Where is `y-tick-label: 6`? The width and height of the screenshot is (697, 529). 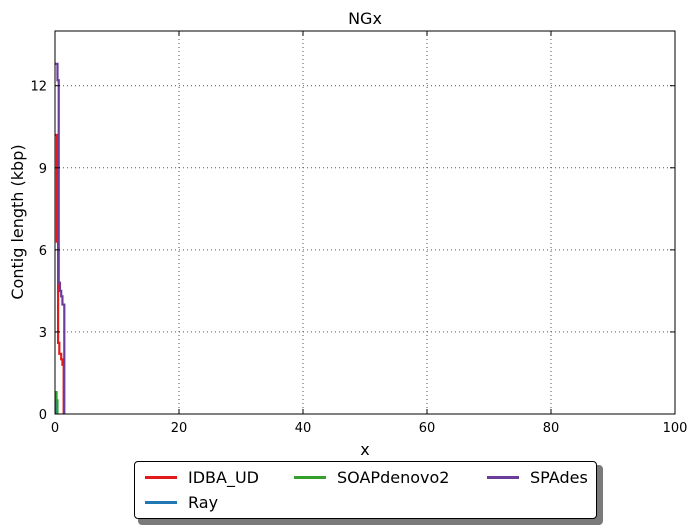
y-tick-label: 6 is located at coordinates (43, 251).